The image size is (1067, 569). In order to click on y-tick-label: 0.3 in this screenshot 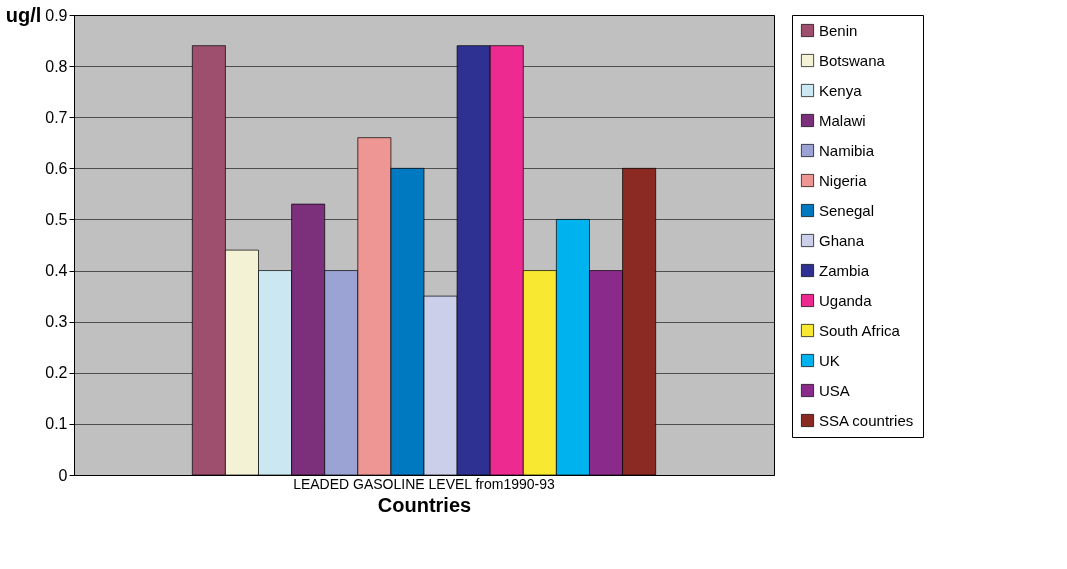, I will do `click(56, 322)`.